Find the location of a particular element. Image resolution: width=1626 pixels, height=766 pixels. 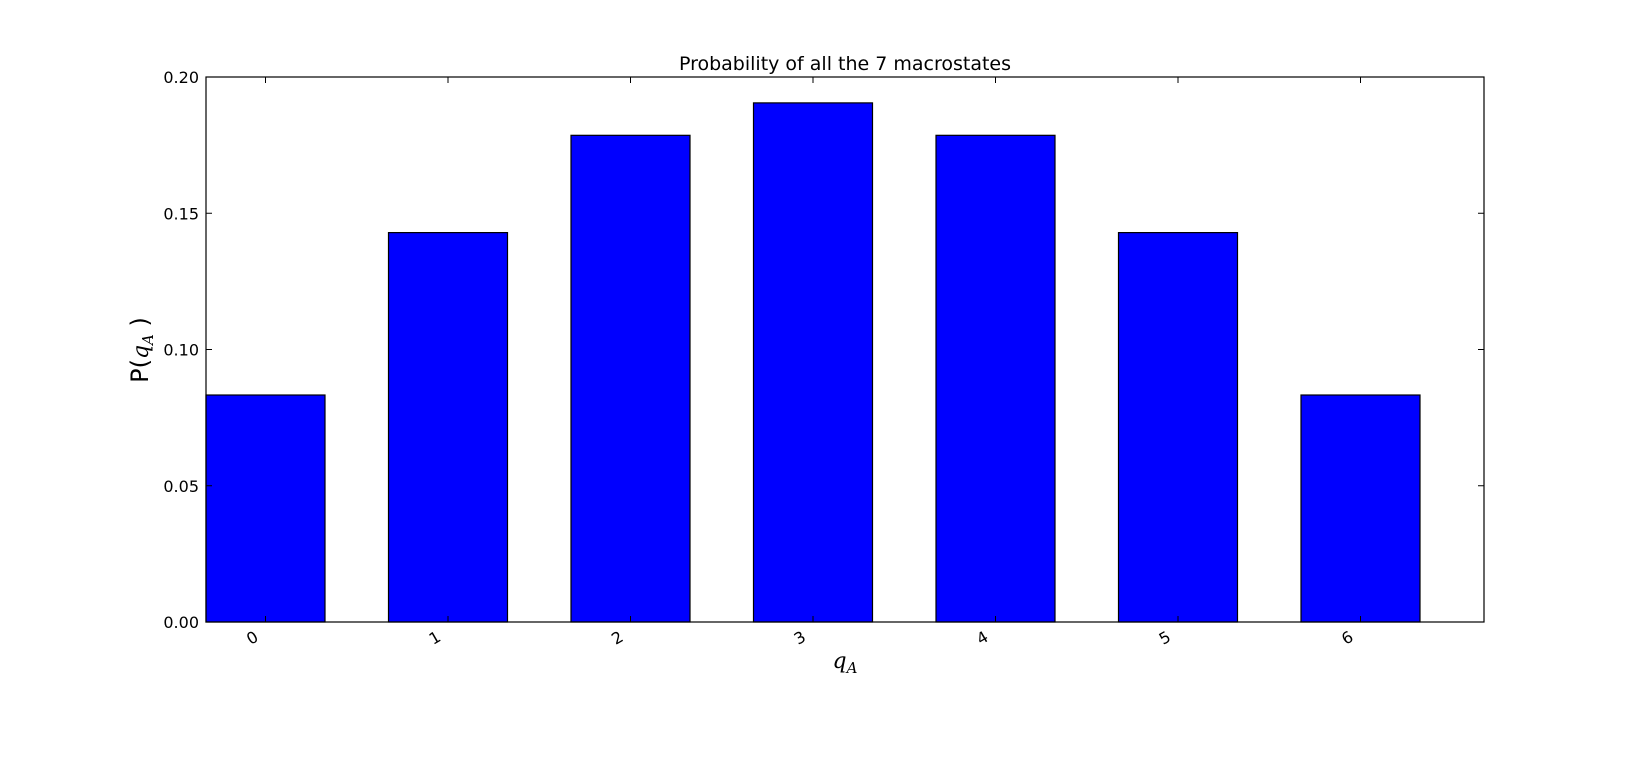

y-tick-label: 0.15 is located at coordinates (181, 213).